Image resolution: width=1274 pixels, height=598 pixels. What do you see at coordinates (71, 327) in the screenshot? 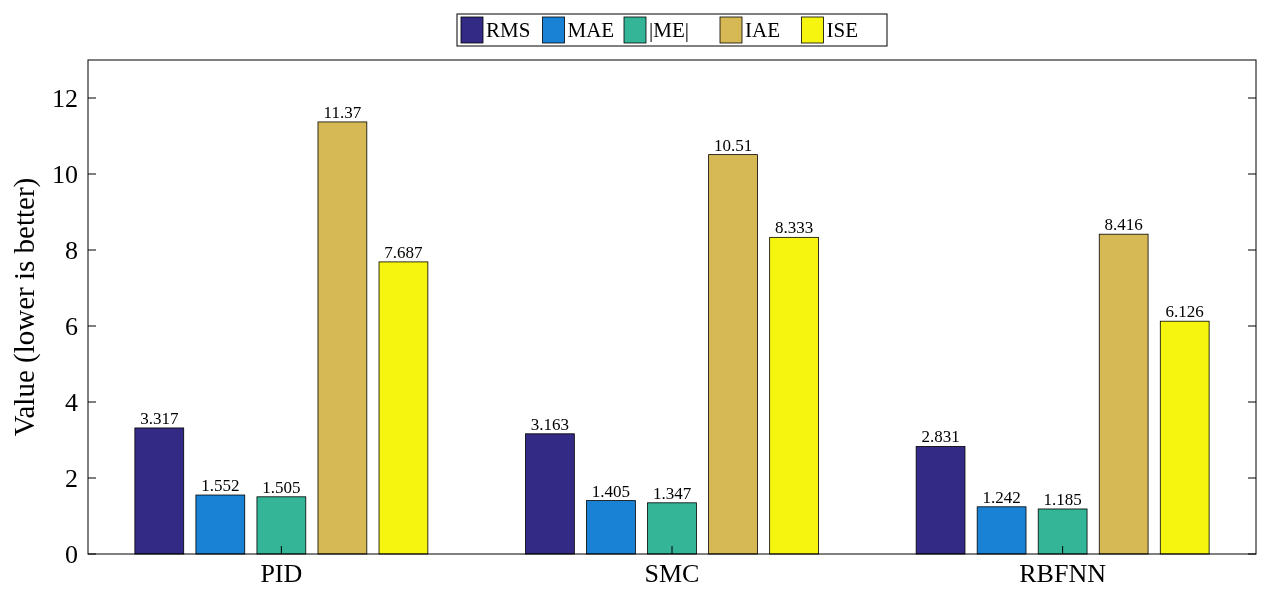
I see `y-tick-label: 6` at bounding box center [71, 327].